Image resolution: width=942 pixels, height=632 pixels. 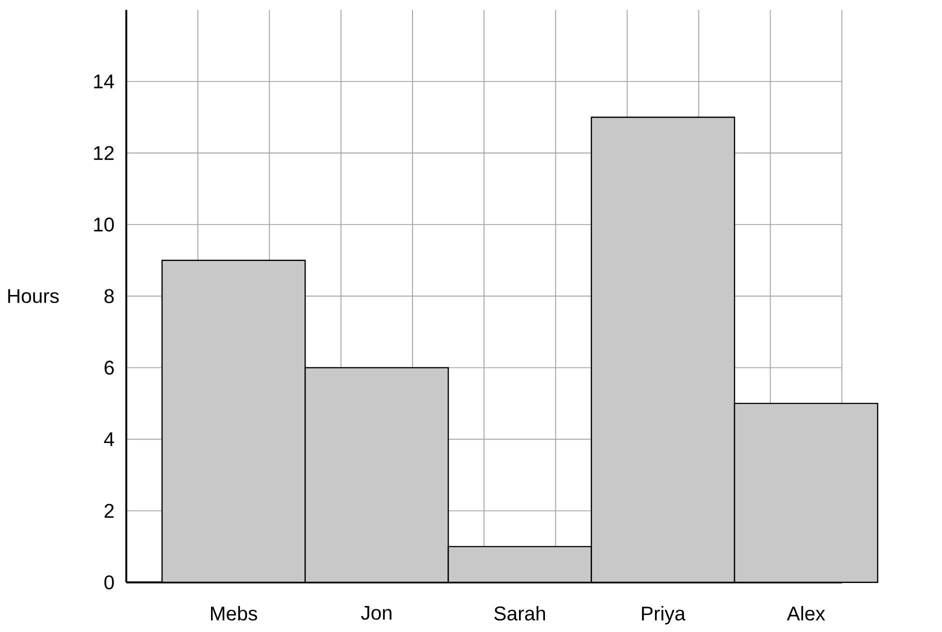 I want to click on y-tick-label: 6, so click(x=109, y=367).